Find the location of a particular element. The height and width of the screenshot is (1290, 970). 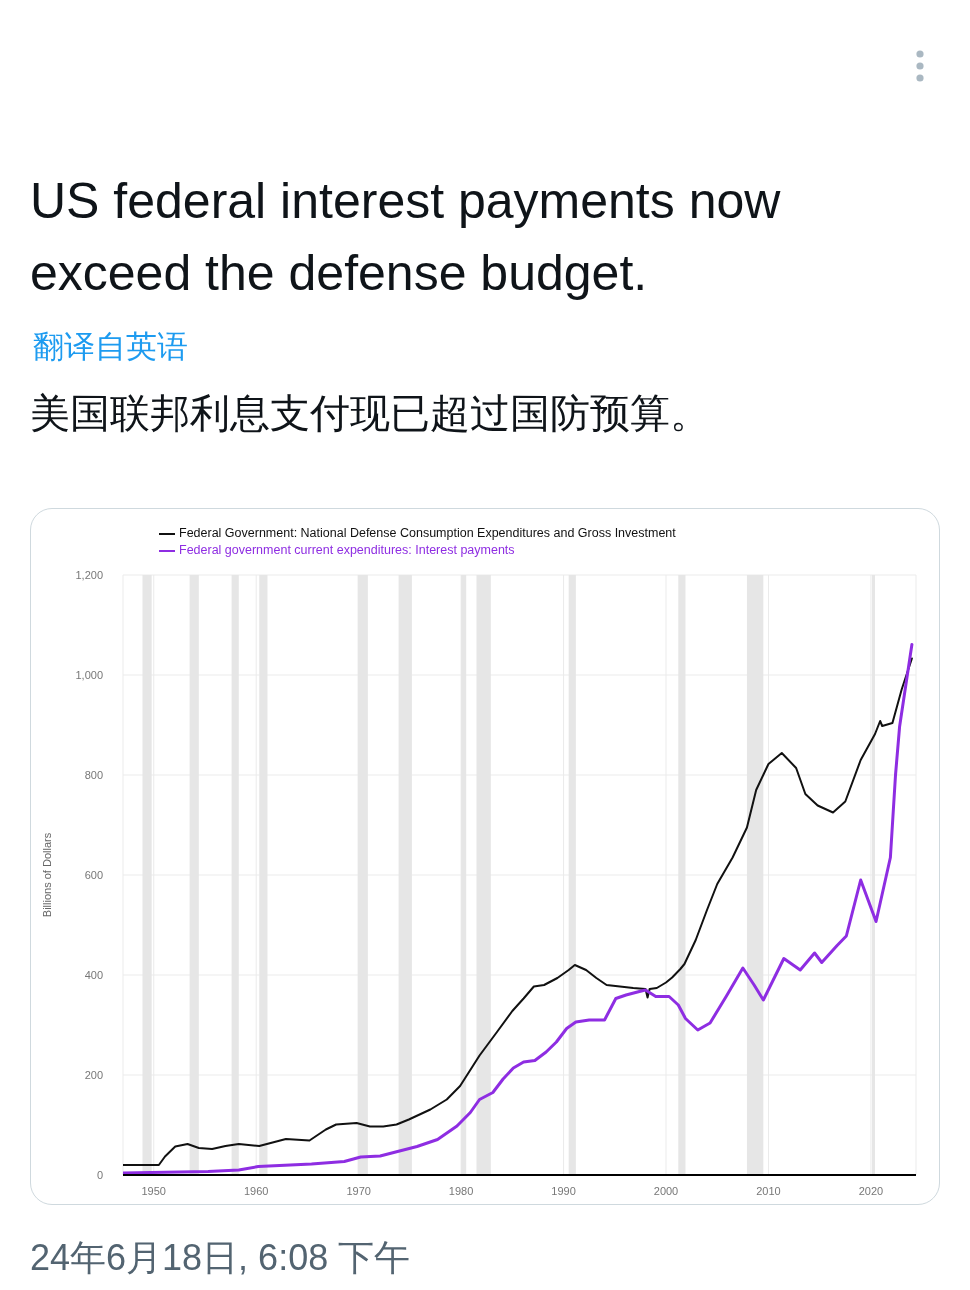

text: 翻译自英语 is located at coordinates (110, 347).